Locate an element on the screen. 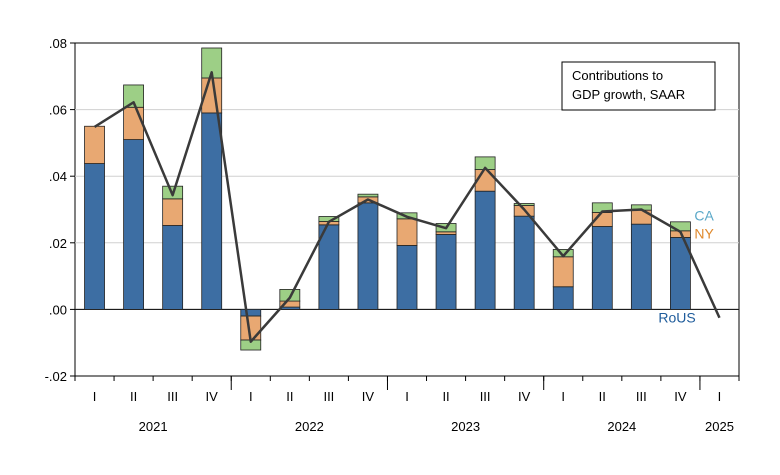 This screenshot has width=780, height=475. y-tick-label: .02 is located at coordinates (58, 243).